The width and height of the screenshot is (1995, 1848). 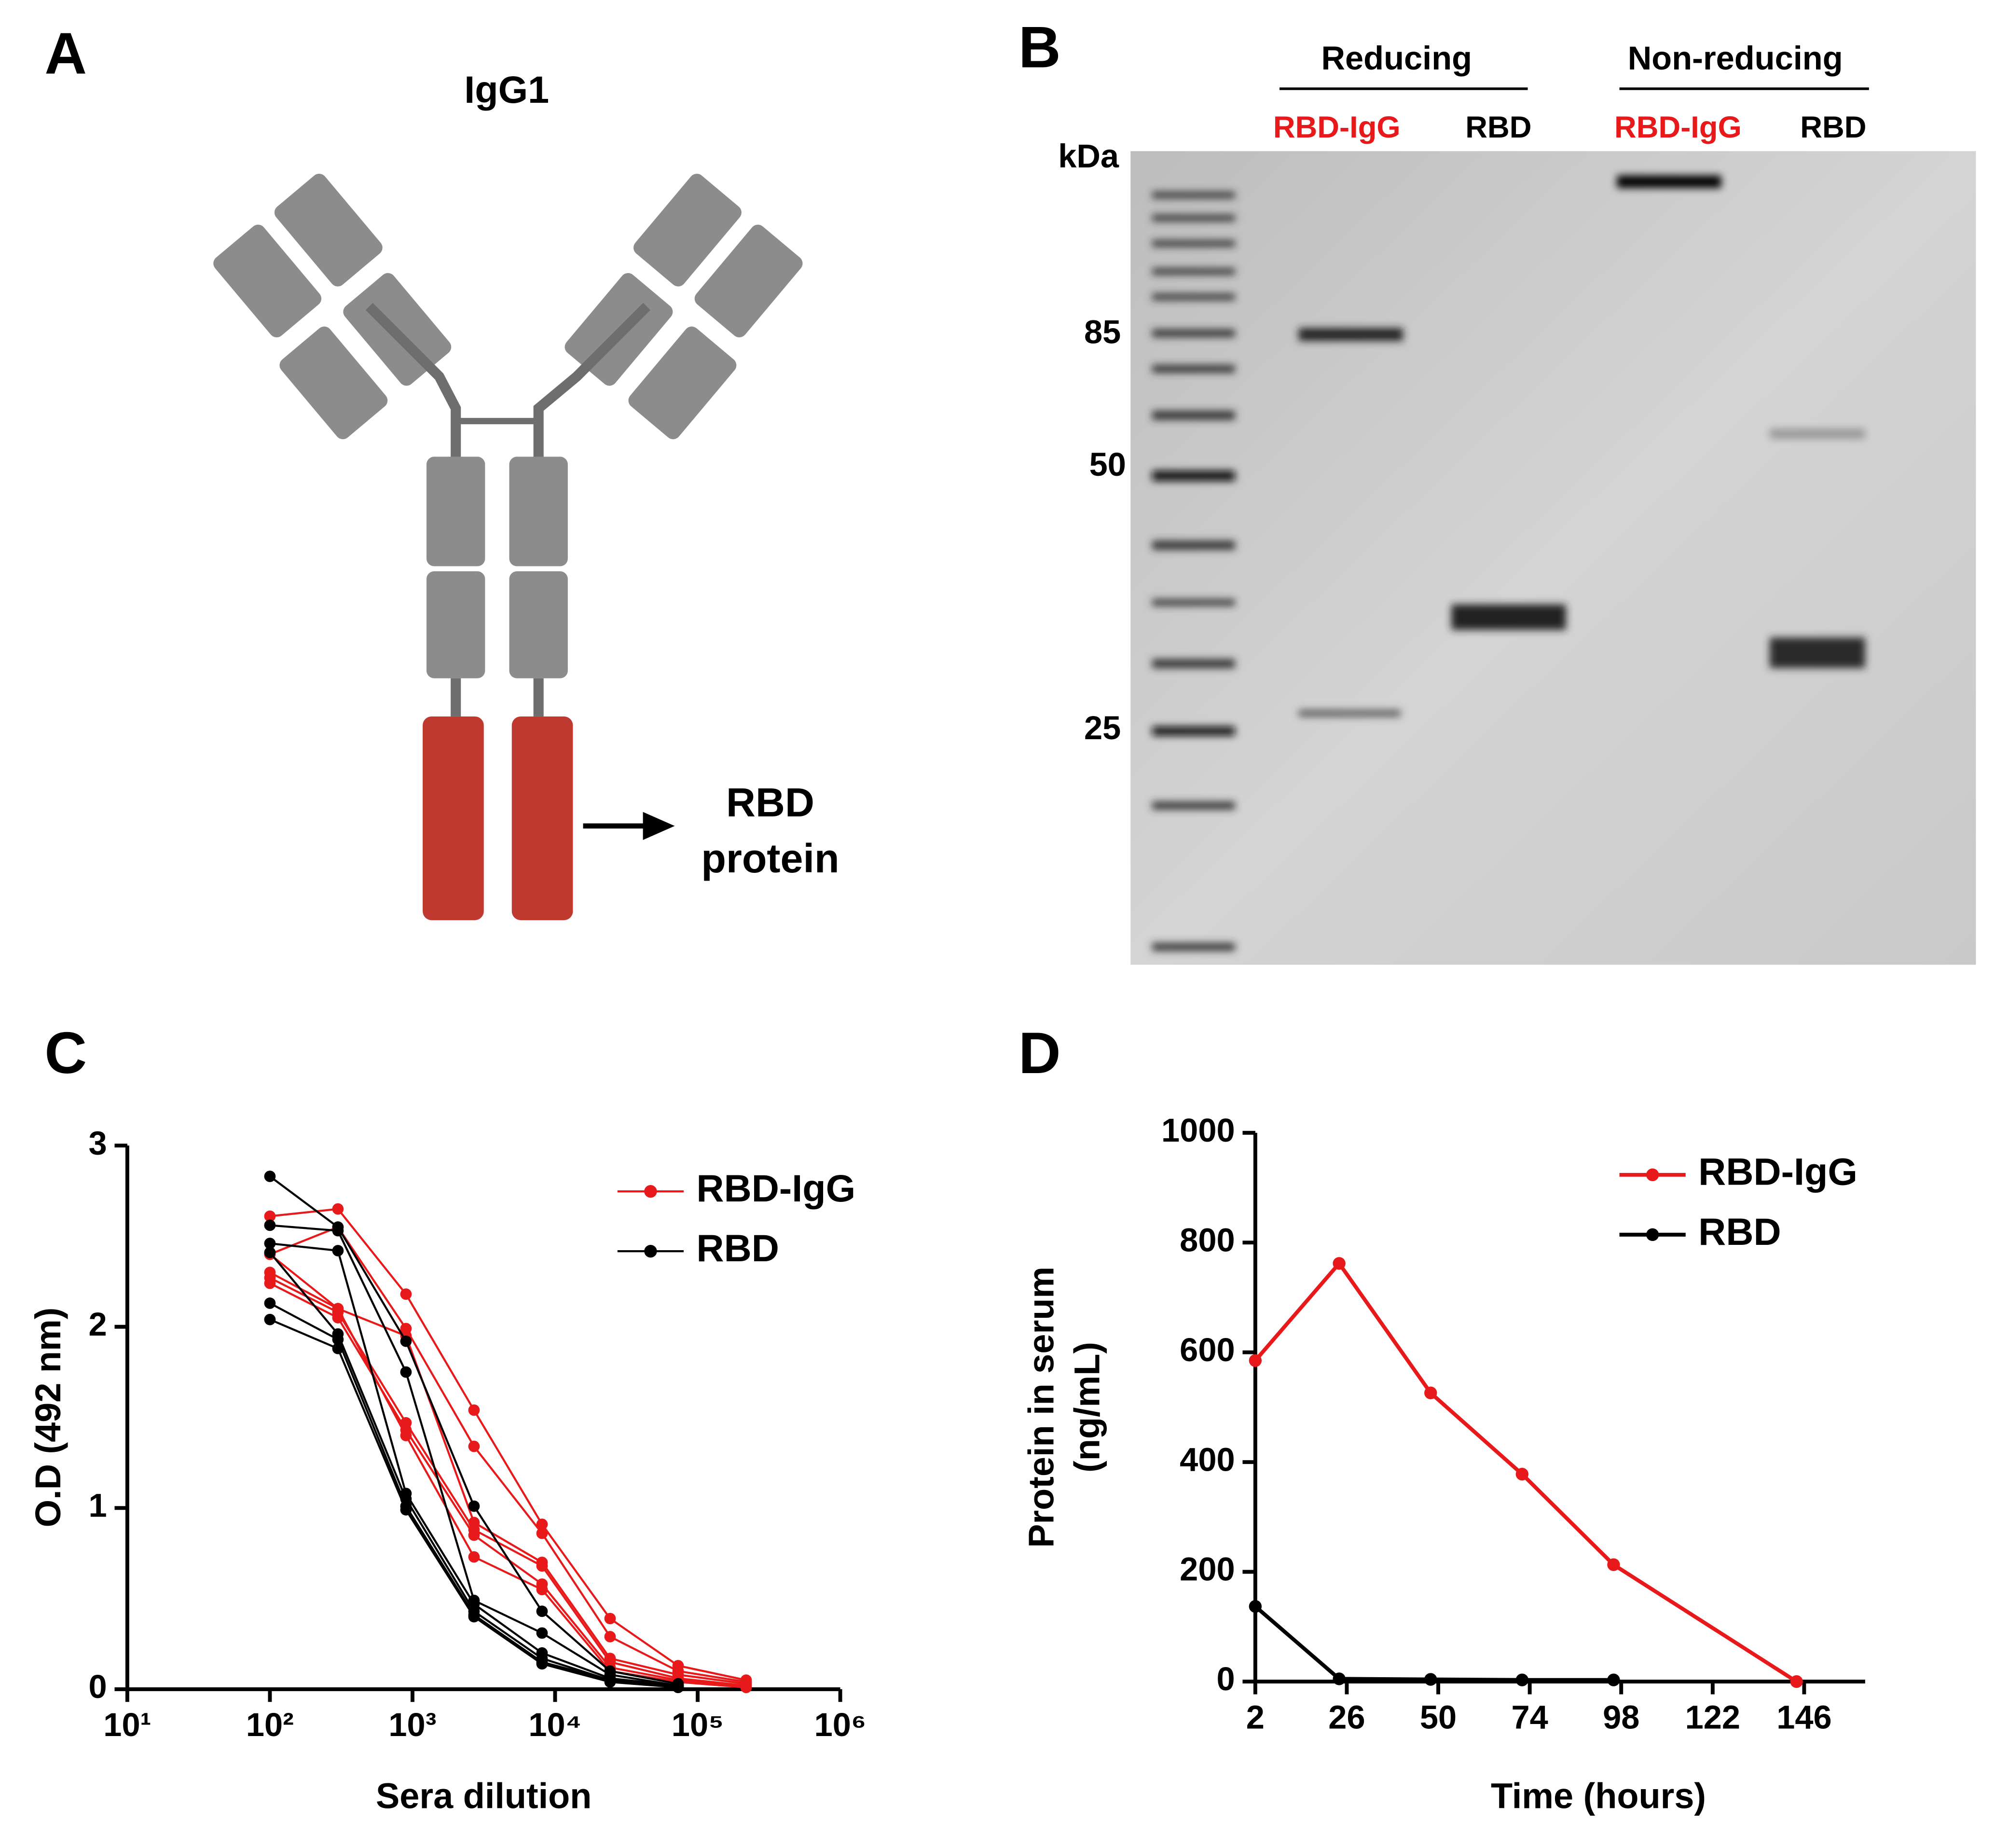 What do you see at coordinates (127, 1724) in the screenshot?
I see `x-tick-label: 10¹` at bounding box center [127, 1724].